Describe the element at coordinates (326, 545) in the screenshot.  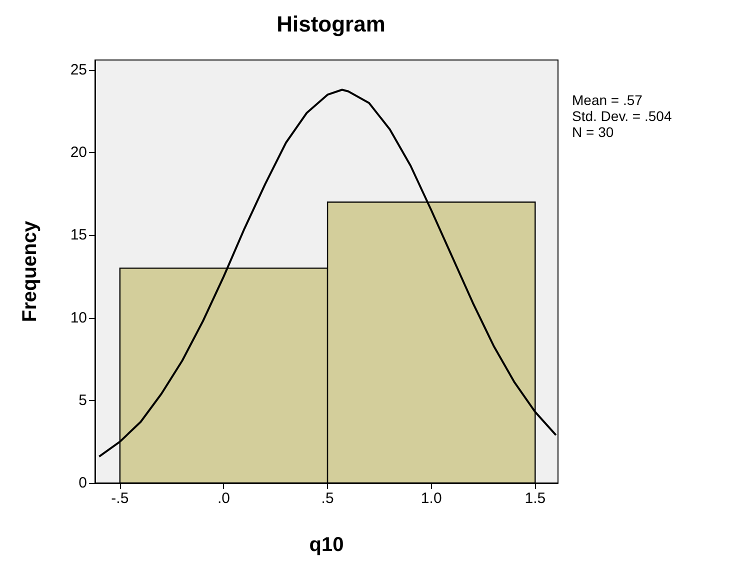
I see `x-axis-title: q10` at that location.